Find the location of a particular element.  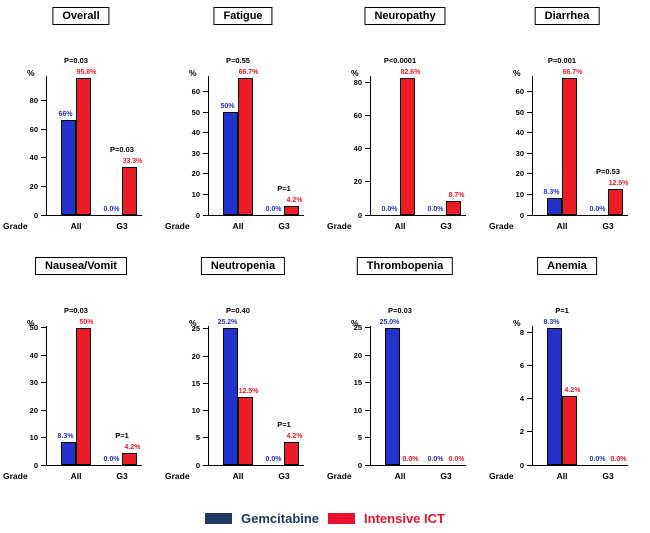

bar-value-label-intensive-ict-g3: 12.5% is located at coordinates (618, 184).